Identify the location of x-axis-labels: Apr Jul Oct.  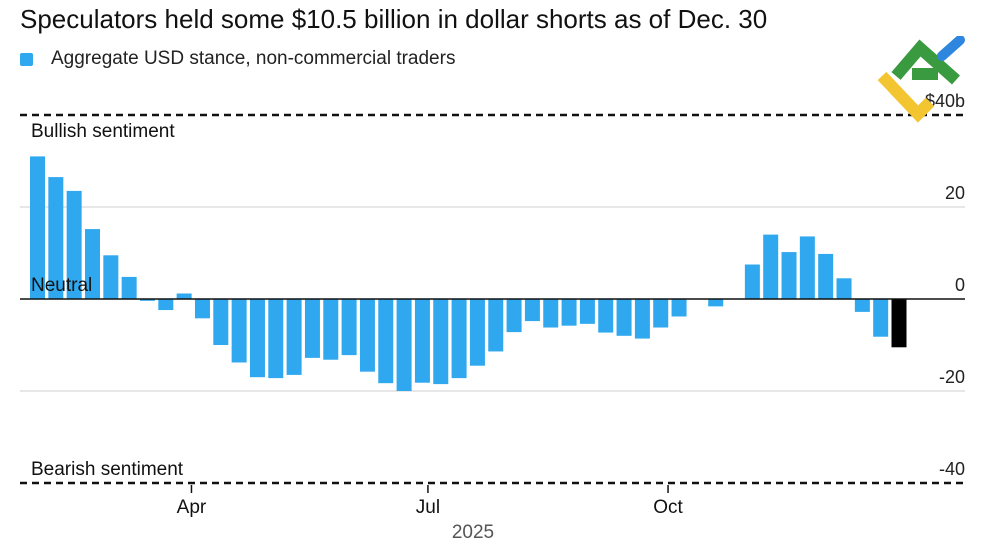
(430, 501).